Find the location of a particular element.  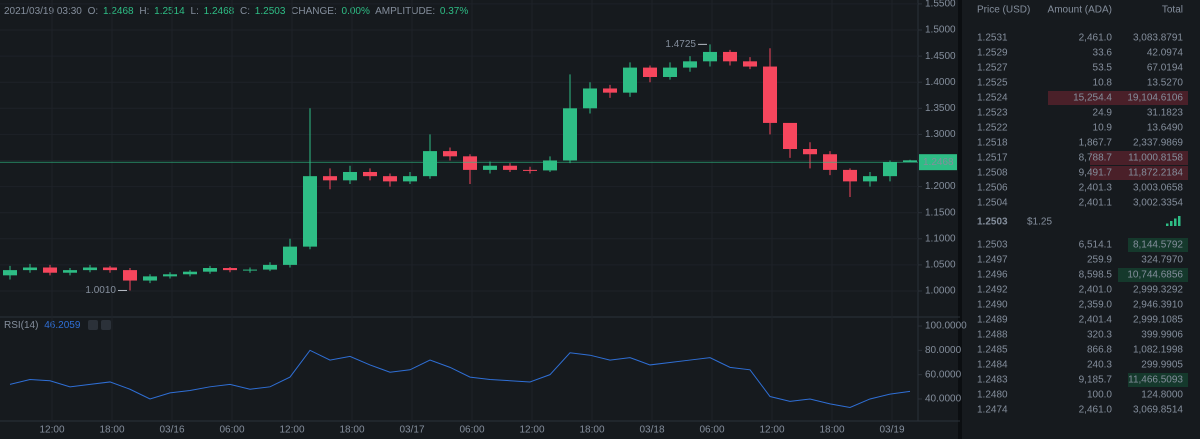

order-price: 1.2527 is located at coordinates (992, 68).